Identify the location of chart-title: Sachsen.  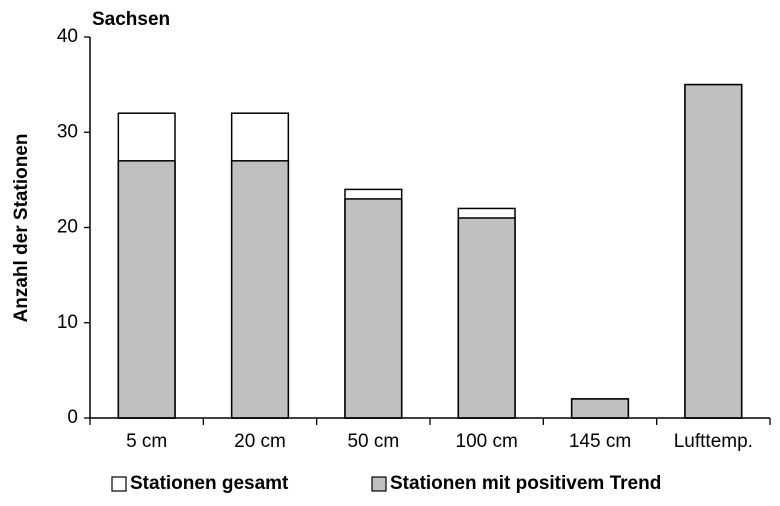
(131, 19).